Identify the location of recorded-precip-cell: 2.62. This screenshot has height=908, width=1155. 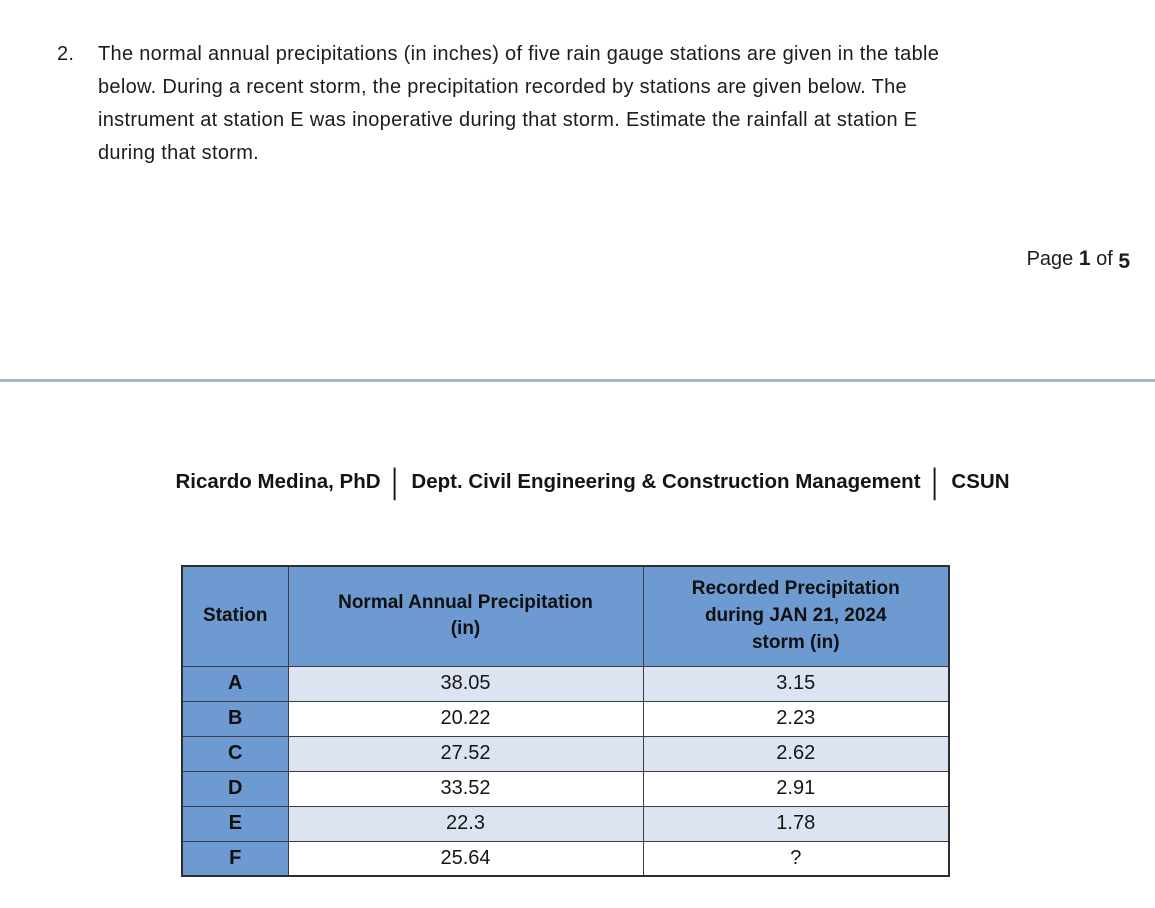
(796, 753).